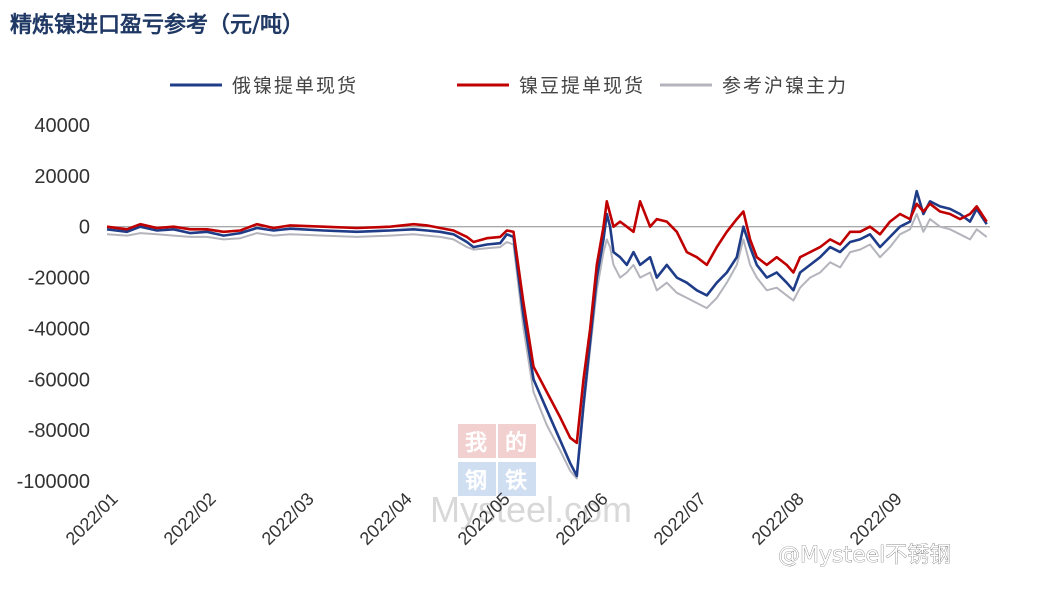 This screenshot has width=1044, height=592. I want to click on watermark: 我 的 钢 铁 Mysteel.com, so click(531, 477).